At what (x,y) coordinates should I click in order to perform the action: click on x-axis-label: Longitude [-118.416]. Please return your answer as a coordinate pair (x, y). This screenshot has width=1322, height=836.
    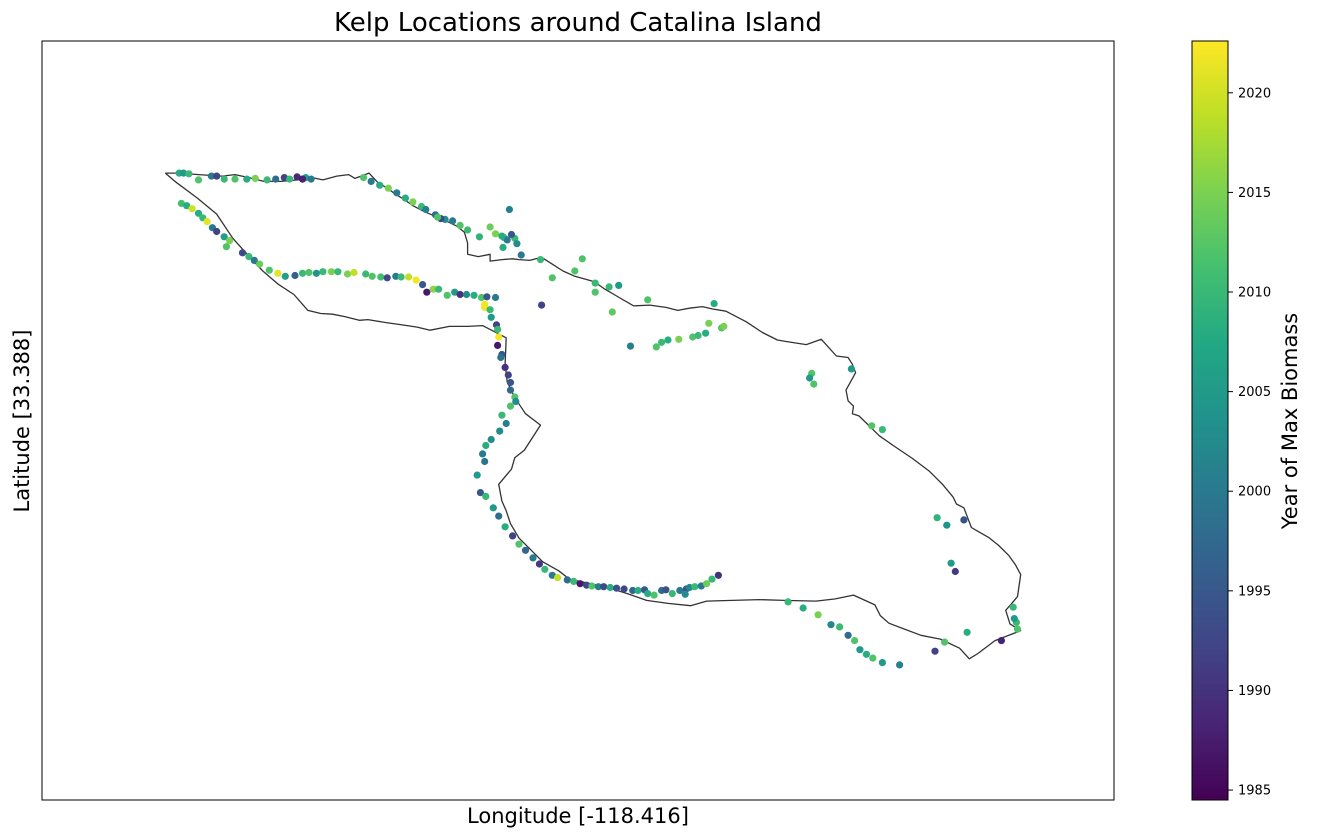
    Looking at the image, I should click on (578, 816).